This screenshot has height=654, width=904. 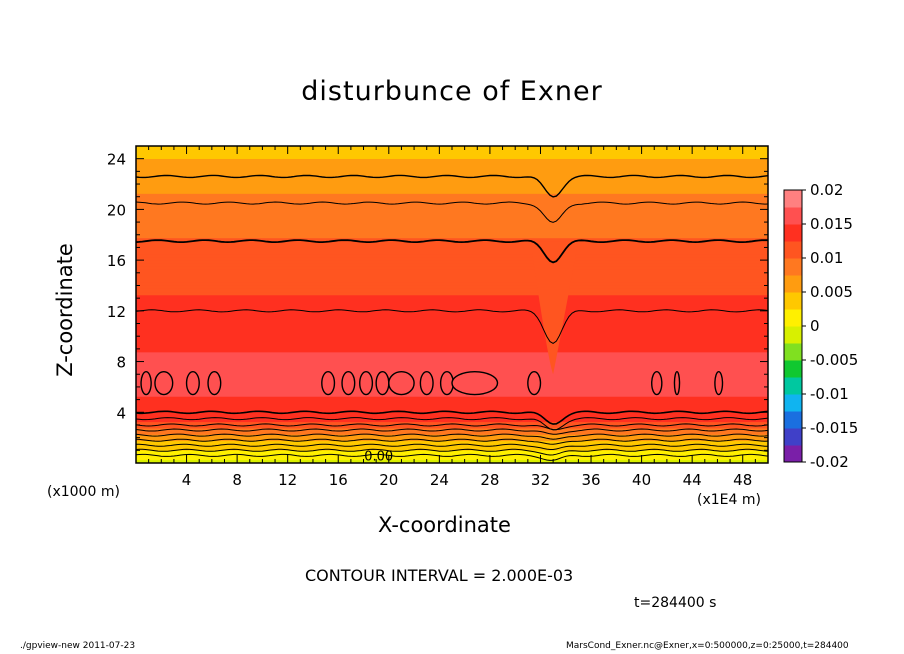 What do you see at coordinates (65, 310) in the screenshot?
I see `y-axis-label: Z-coordinate` at bounding box center [65, 310].